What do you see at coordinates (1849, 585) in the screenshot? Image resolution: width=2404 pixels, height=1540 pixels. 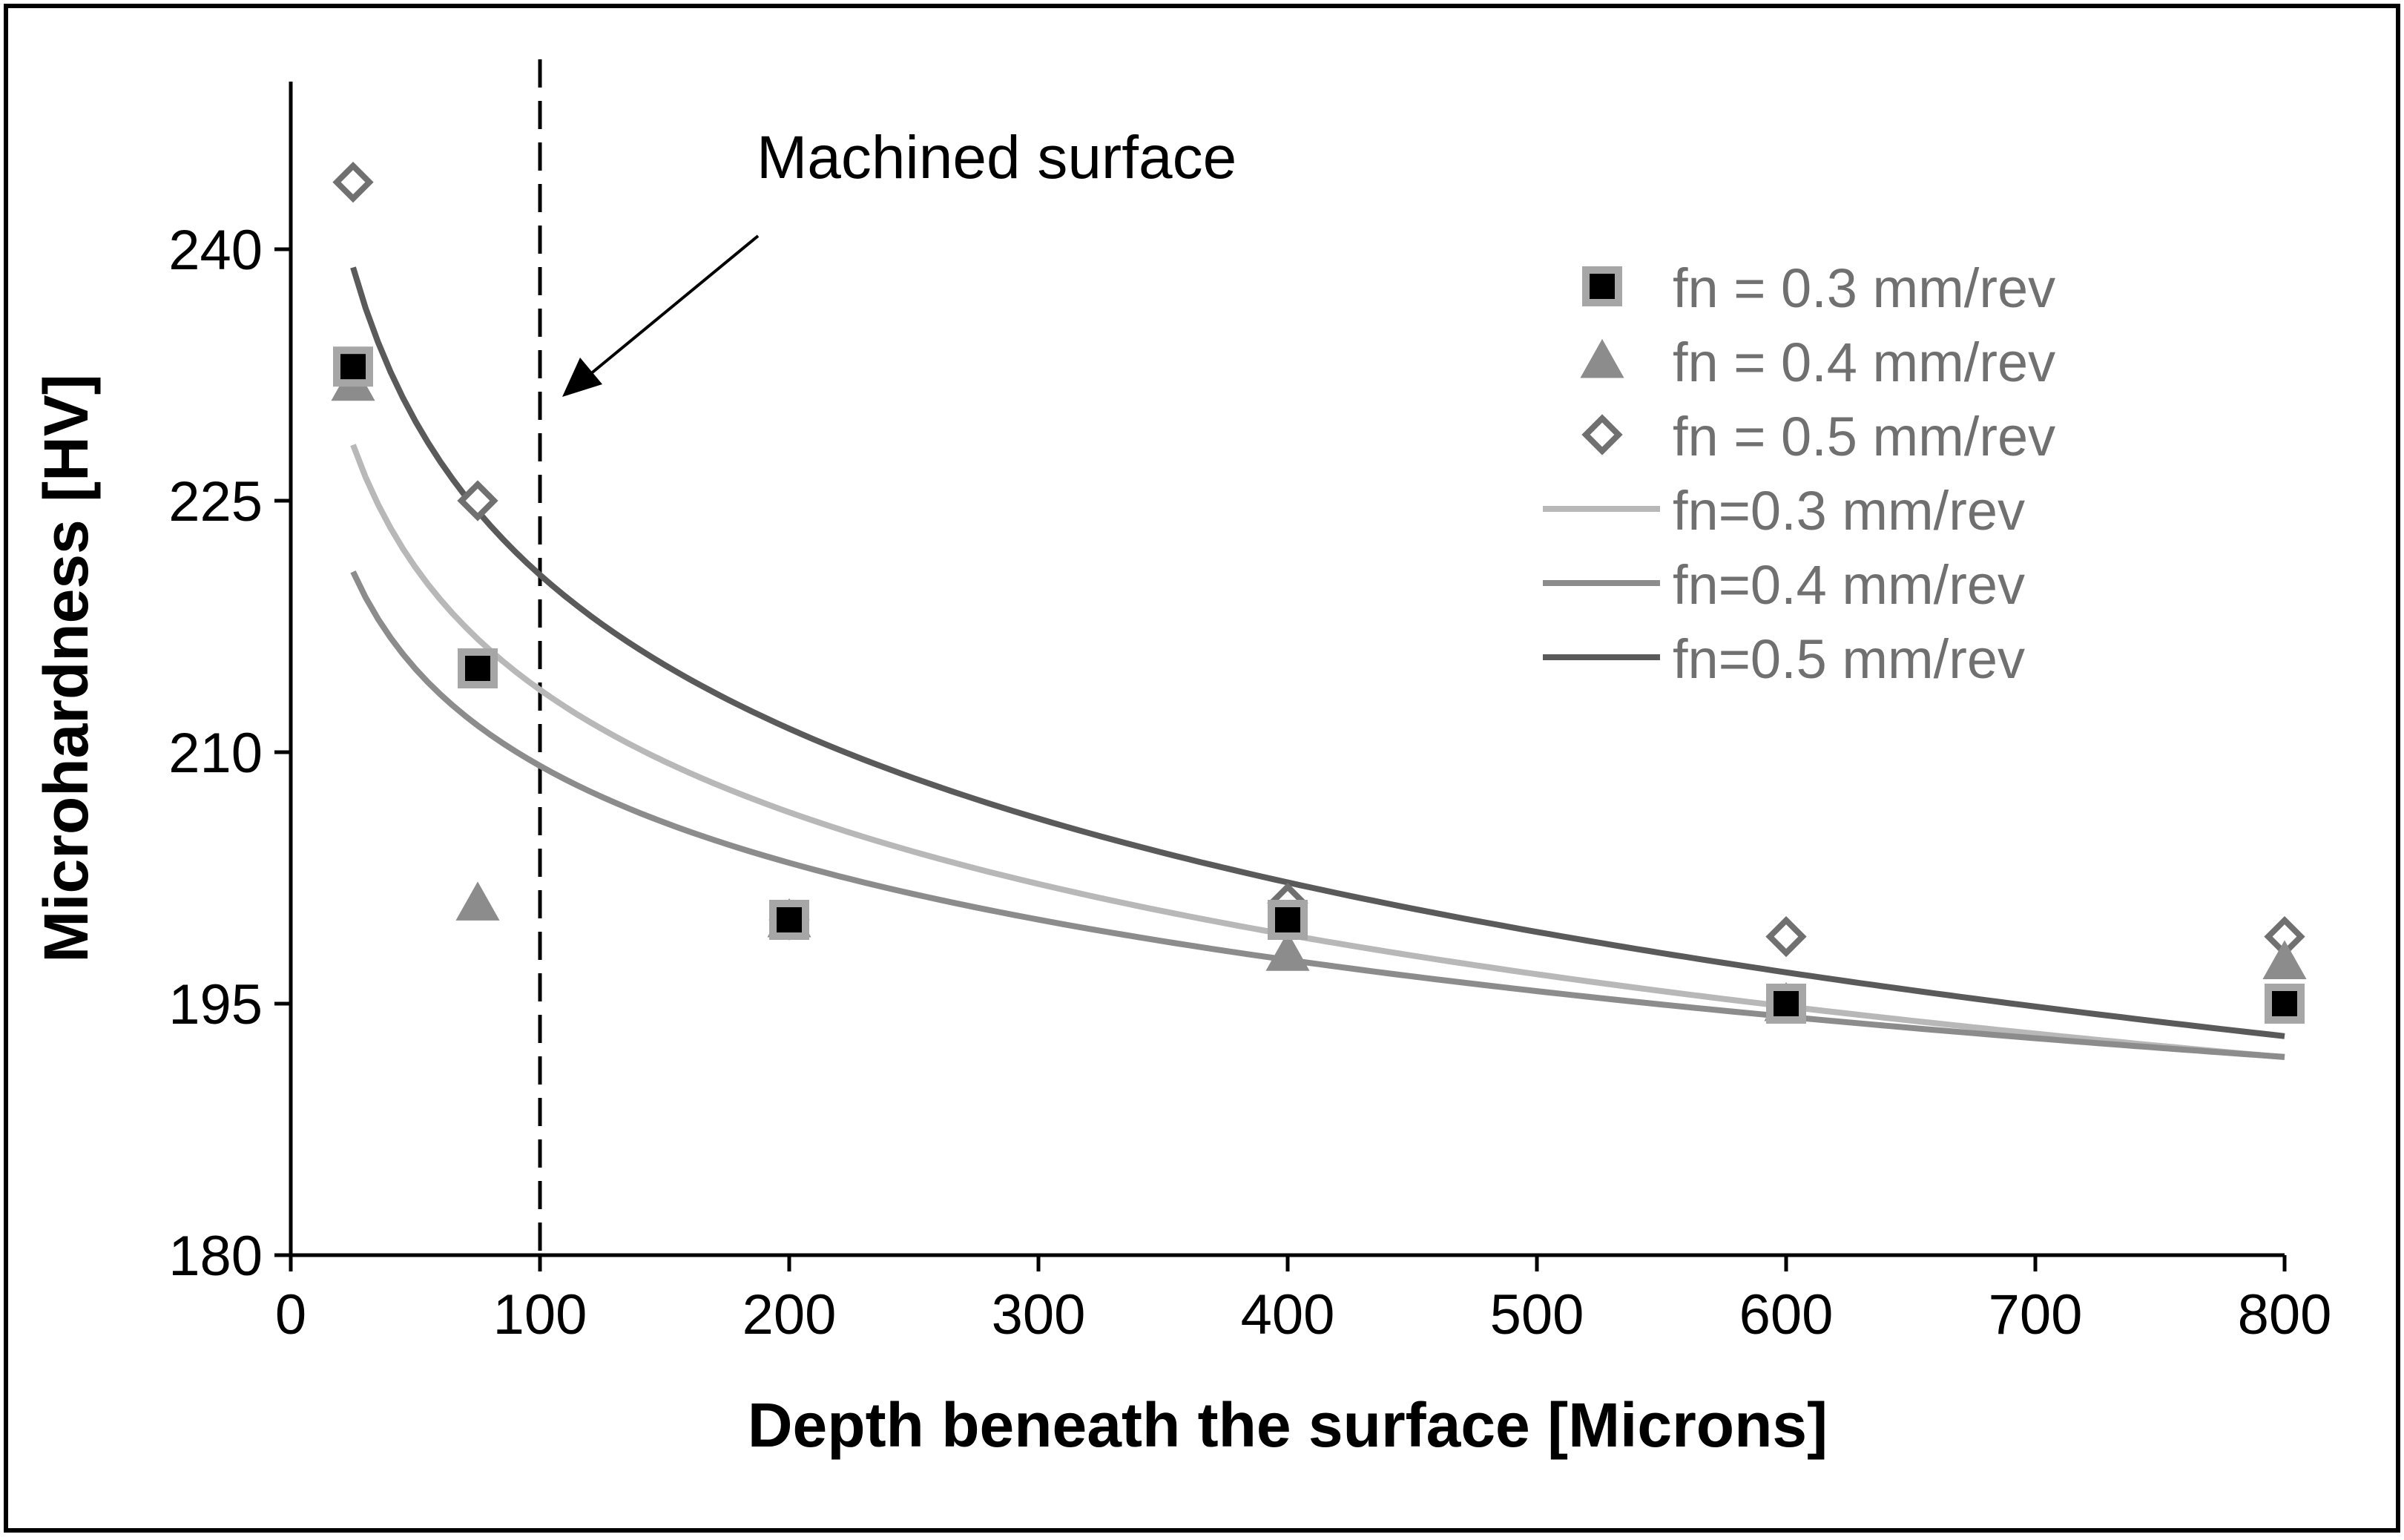 I see `legend-label: fn=0.4 mm/rev` at bounding box center [1849, 585].